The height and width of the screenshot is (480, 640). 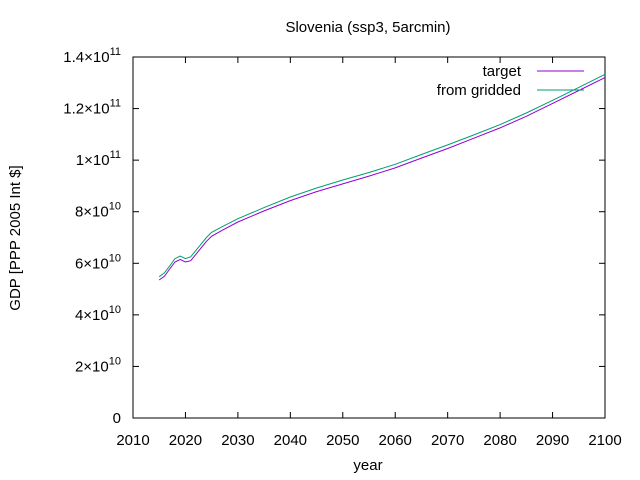 What do you see at coordinates (98, 211) in the screenshot?
I see `y-tick-label: 8×10¹⁰` at bounding box center [98, 211].